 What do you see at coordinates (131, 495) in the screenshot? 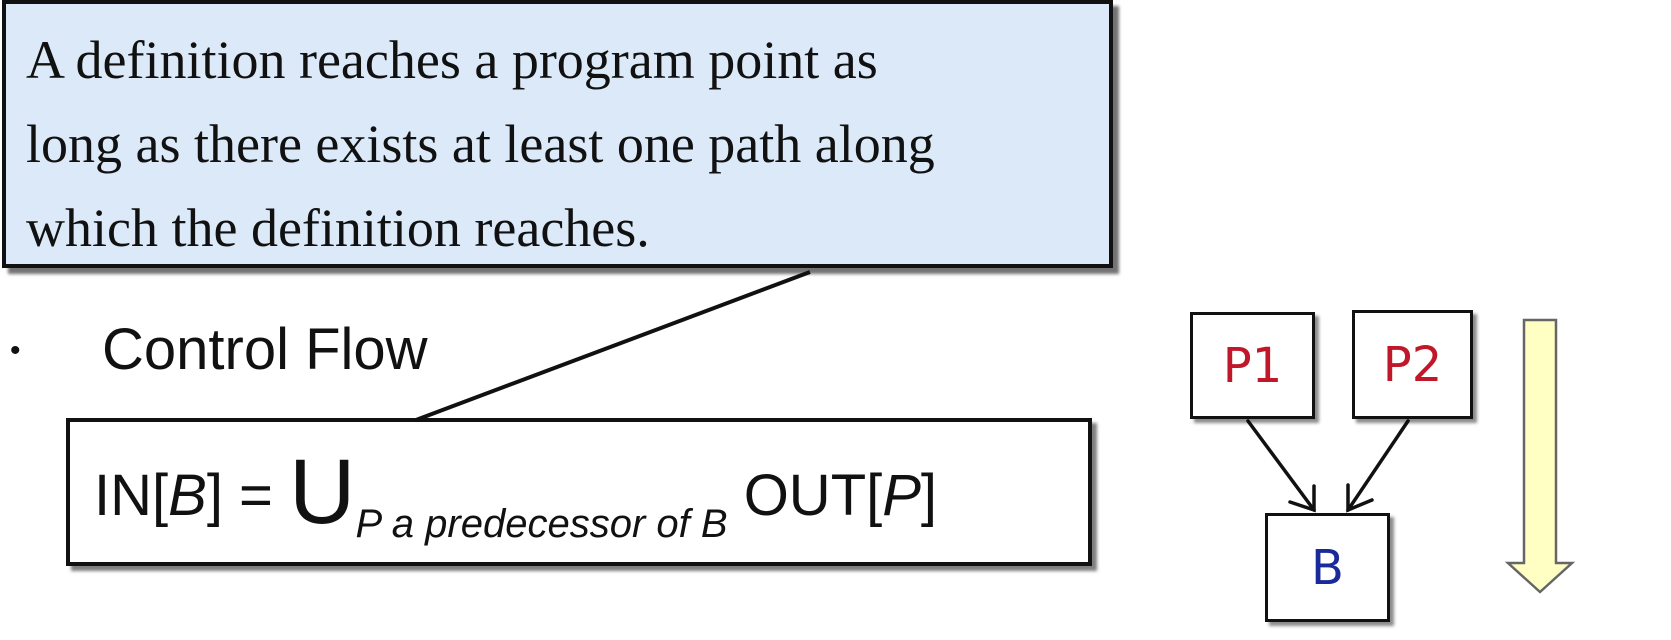
I see `in-prefix: IN[` at bounding box center [131, 495].